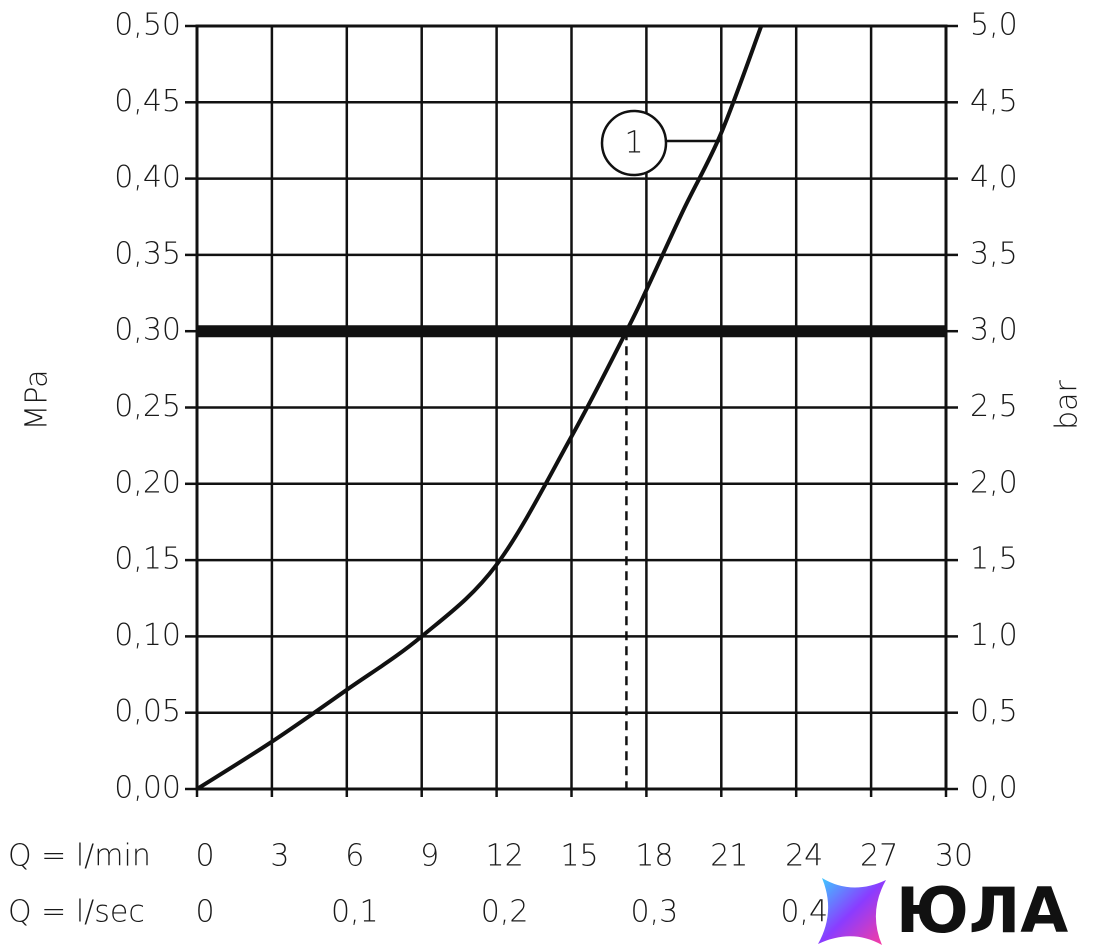  What do you see at coordinates (147, 330) in the screenshot?
I see `y-tick-label: 0,30` at bounding box center [147, 330].